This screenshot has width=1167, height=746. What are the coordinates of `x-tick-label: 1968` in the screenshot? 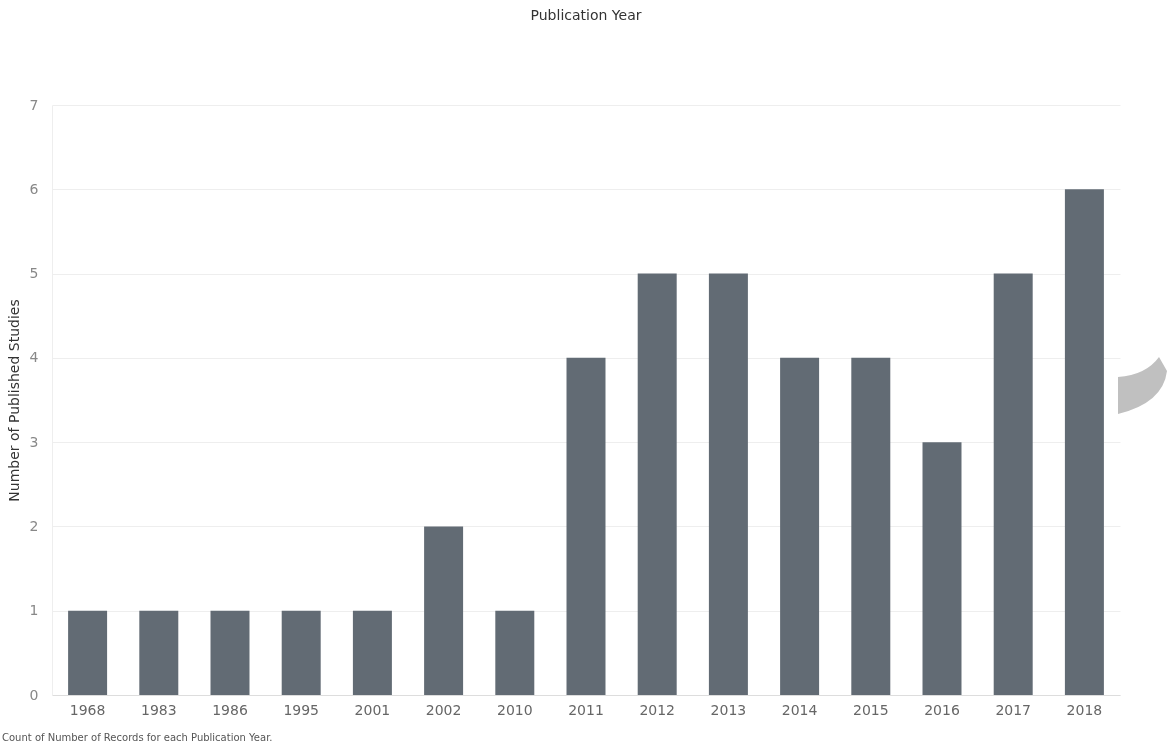 It's located at (87, 709).